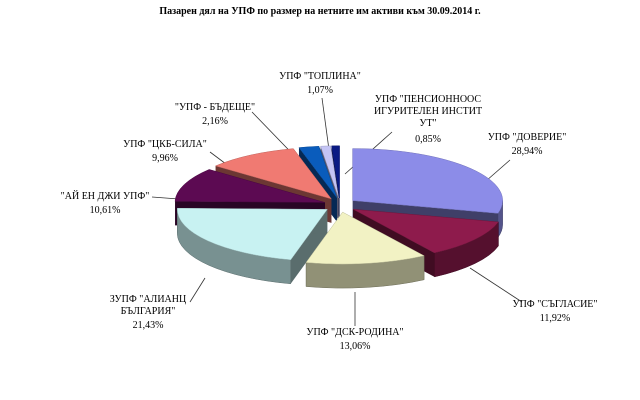  I want to click on value-label: 13,06%, so click(355, 346).